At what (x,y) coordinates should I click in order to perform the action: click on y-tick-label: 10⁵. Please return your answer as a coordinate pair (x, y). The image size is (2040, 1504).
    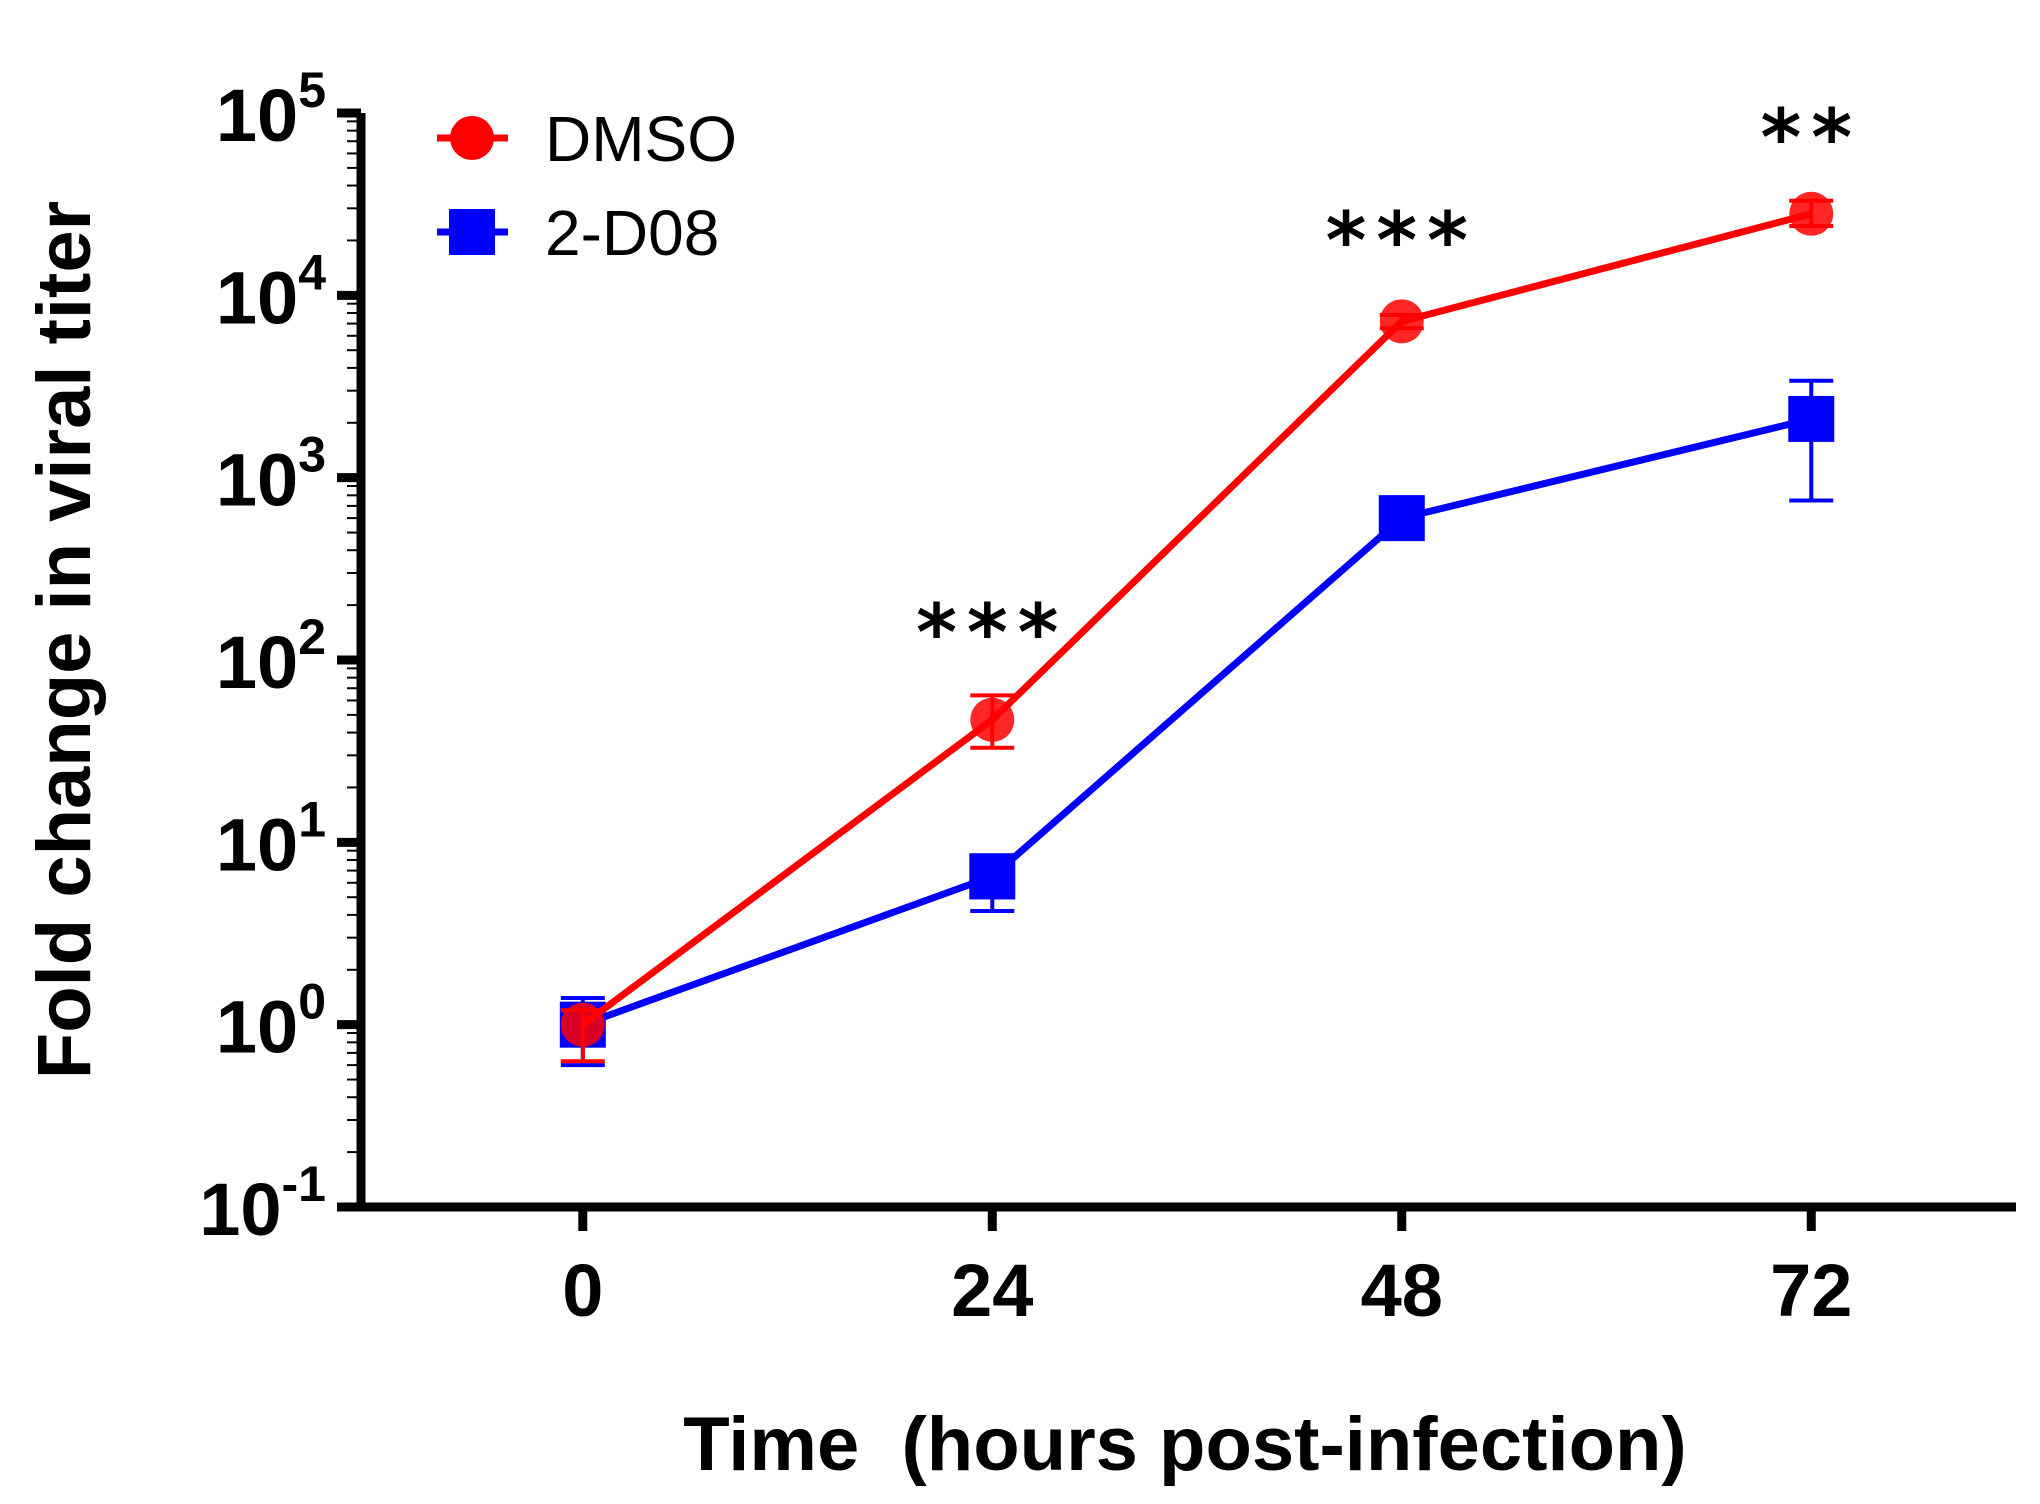
    Looking at the image, I should click on (271, 109).